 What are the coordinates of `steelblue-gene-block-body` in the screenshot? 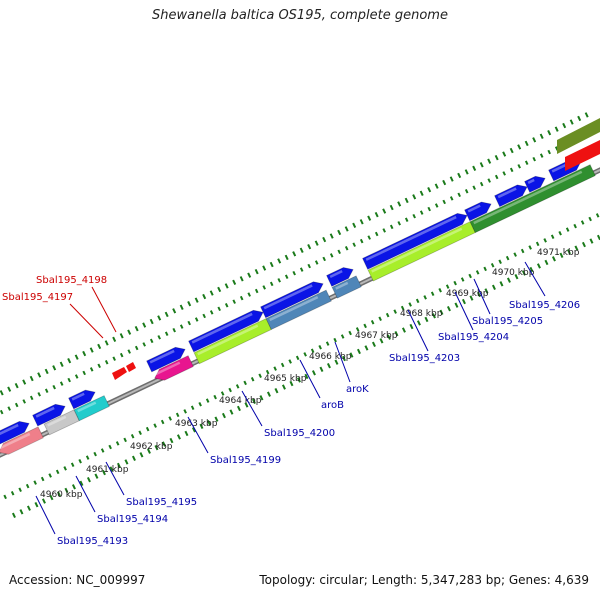 It's located at (298, 310).